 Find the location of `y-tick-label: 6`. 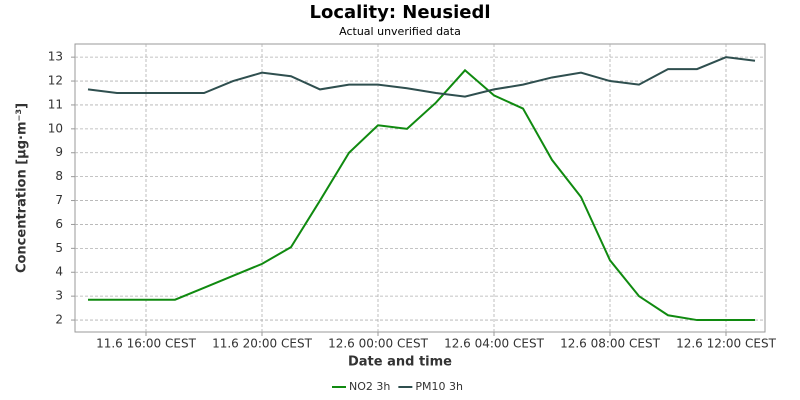

y-tick-label: 6 is located at coordinates (59, 224).